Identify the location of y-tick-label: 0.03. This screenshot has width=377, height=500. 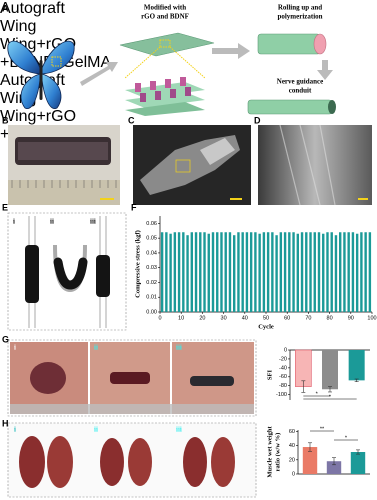
(151, 268).